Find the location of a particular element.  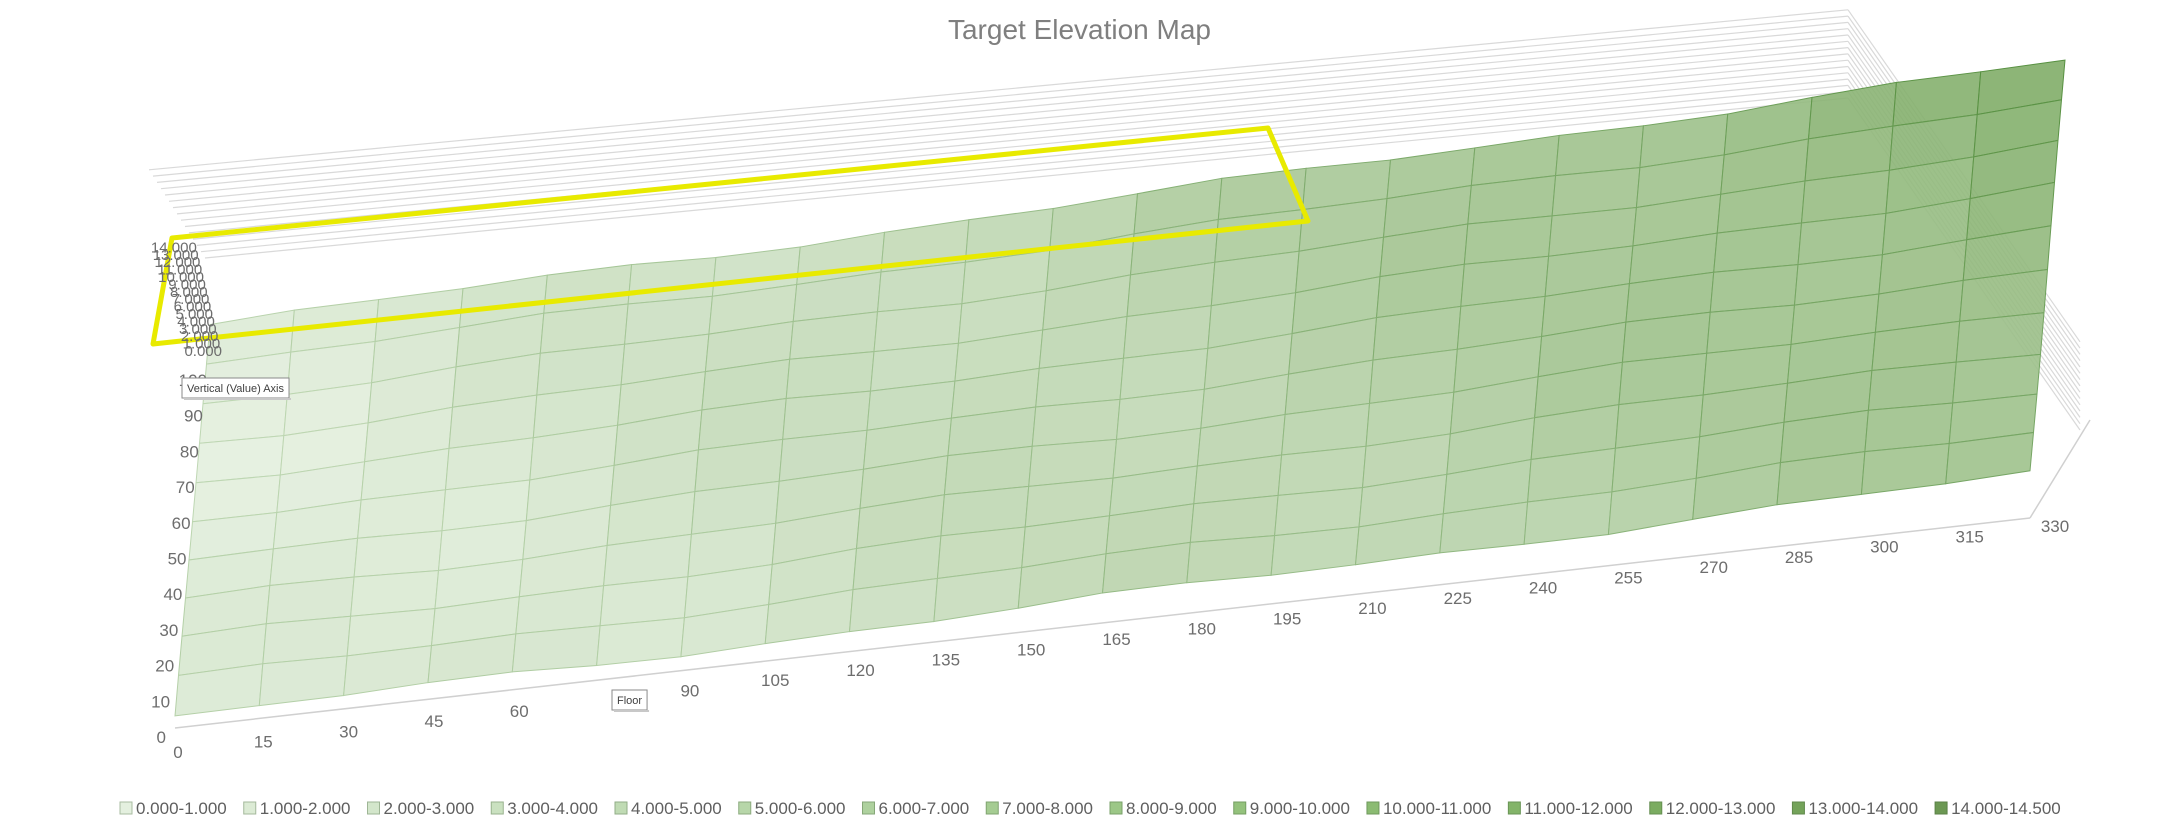

z-tick-label: 3.000 is located at coordinates (198, 329).